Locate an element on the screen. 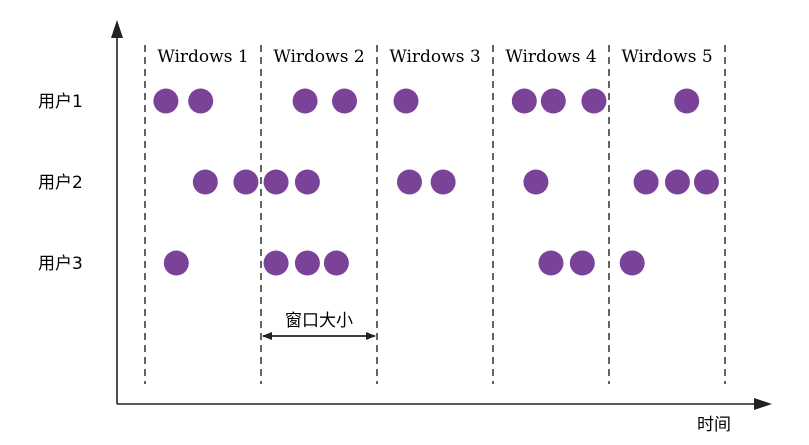  window-size-label: 窗口大小 is located at coordinates (319, 321).